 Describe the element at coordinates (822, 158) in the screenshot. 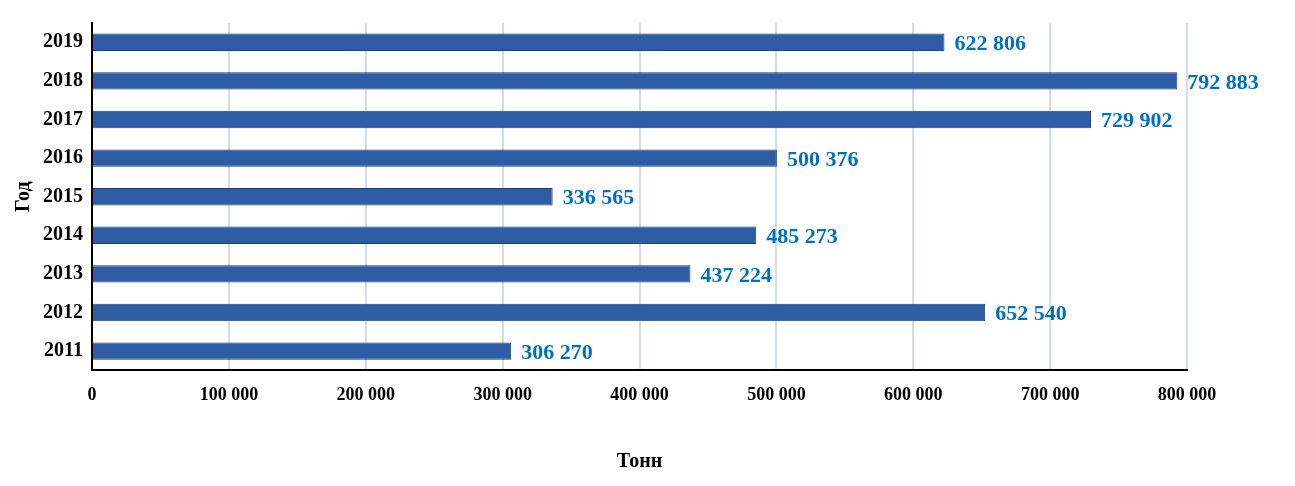

I see `data-label: 500 376` at that location.